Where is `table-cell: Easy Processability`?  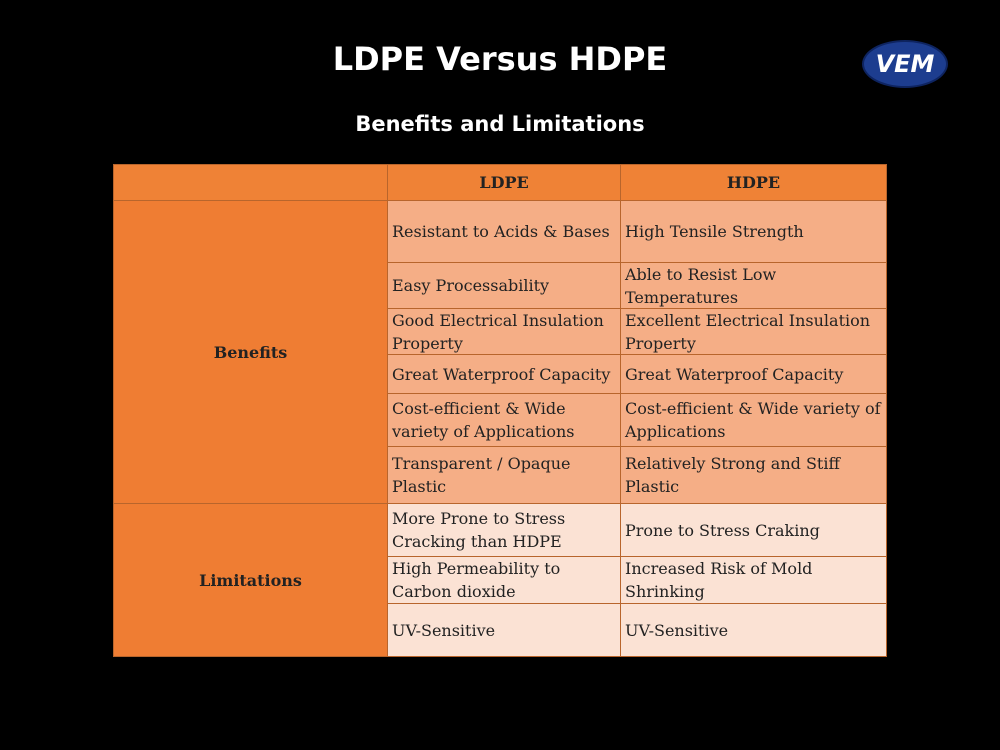
table-cell: Easy Processability is located at coordinates (504, 285).